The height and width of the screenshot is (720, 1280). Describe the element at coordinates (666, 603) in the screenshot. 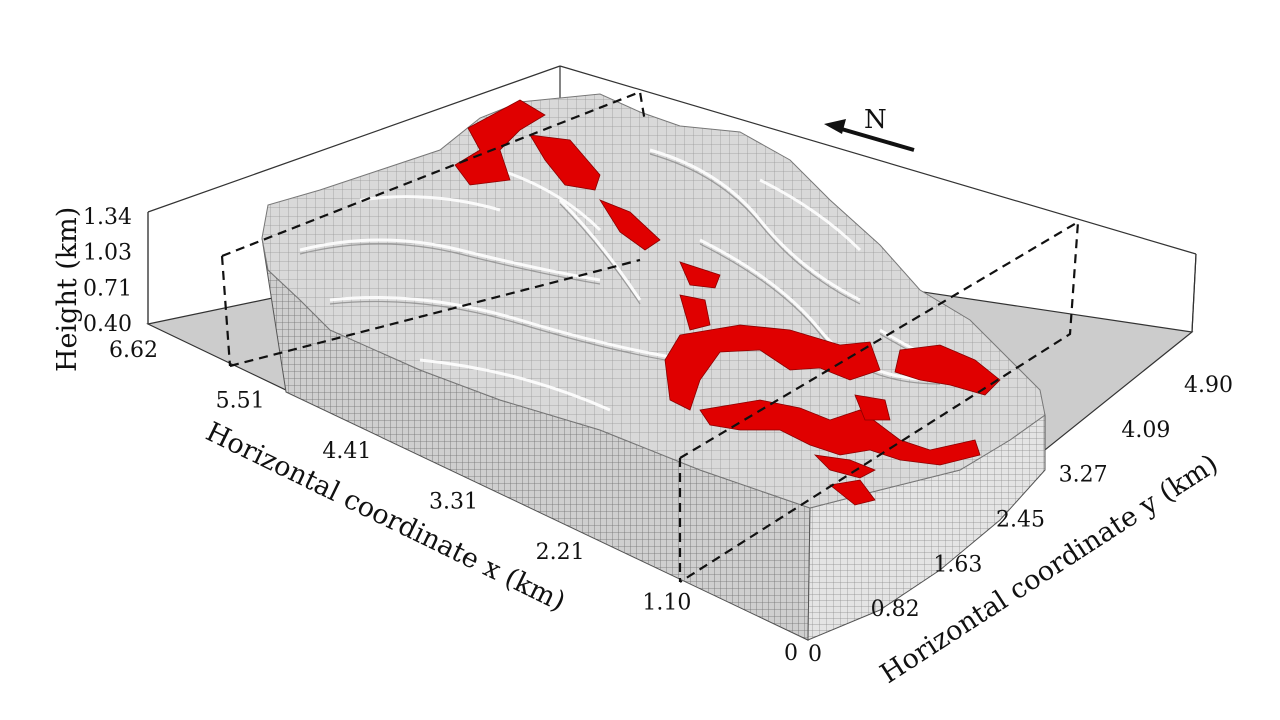

I see `x-tick-1: 1.10` at that location.